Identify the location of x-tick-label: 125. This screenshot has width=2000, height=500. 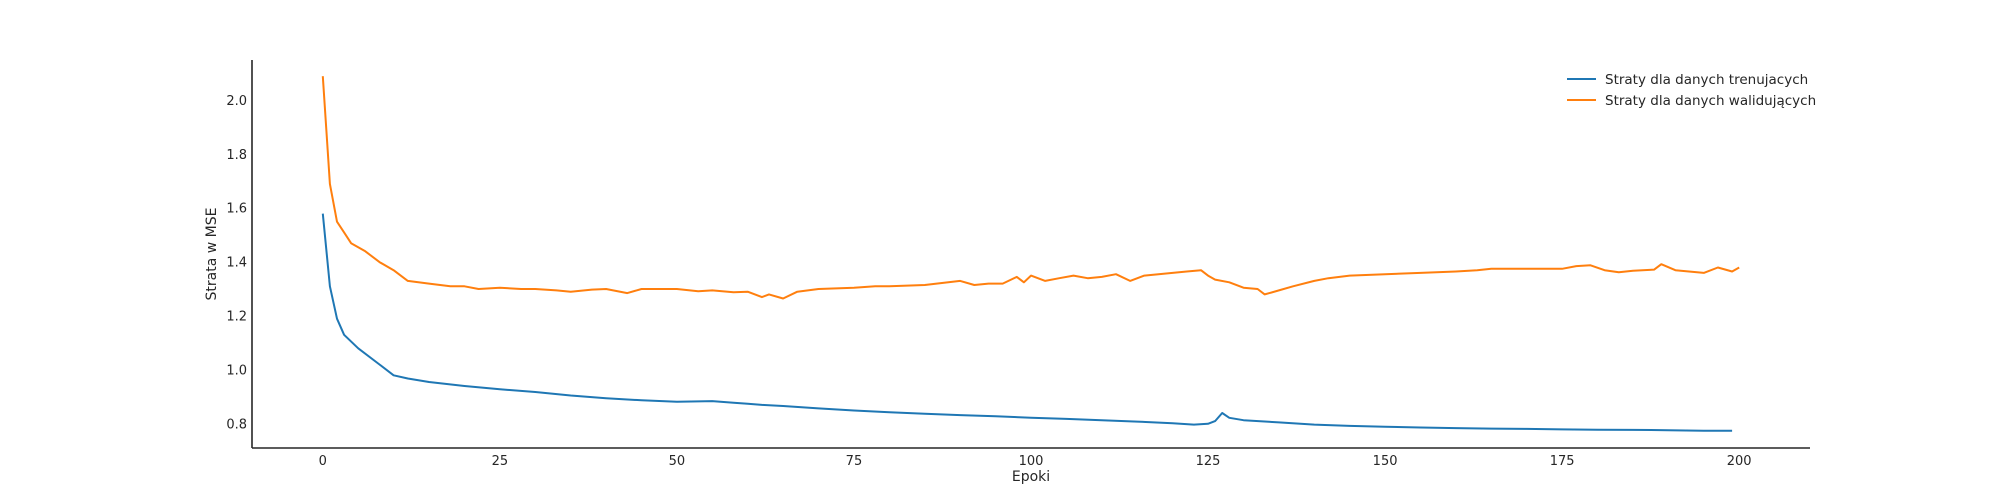
(1208, 461).